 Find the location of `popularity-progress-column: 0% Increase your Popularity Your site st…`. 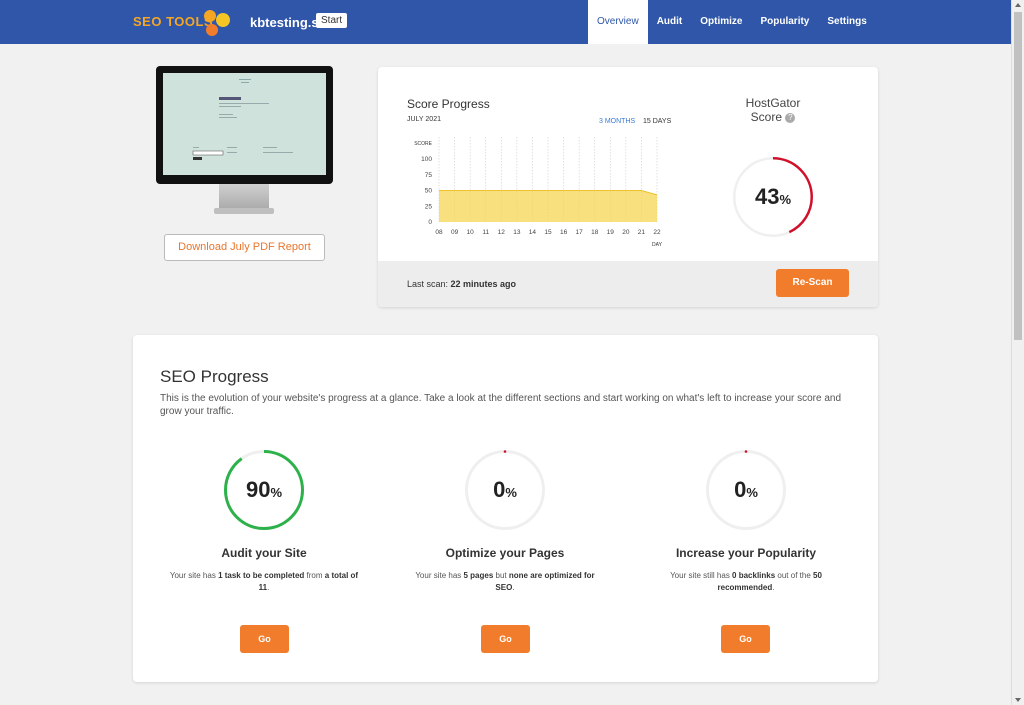

popularity-progress-column: 0% Increase your Popularity Your site st… is located at coordinates (746, 521).